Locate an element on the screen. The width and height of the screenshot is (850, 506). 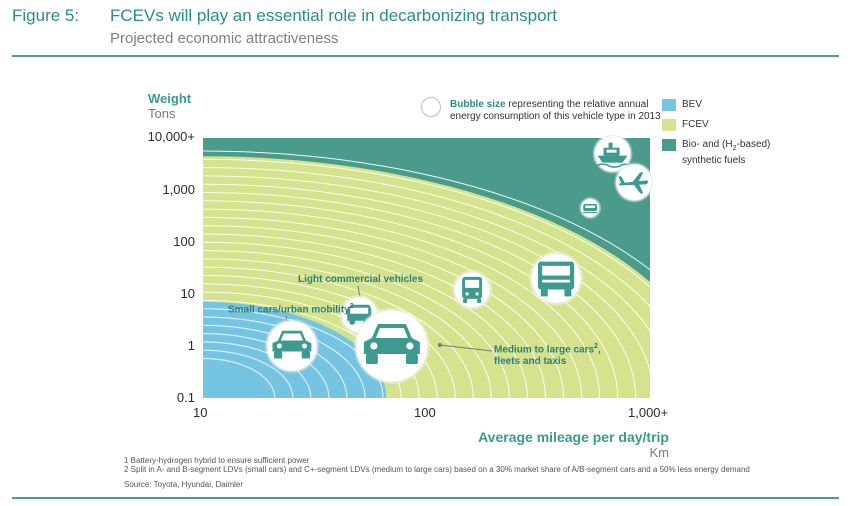
legend-label-bio-sub: 2 is located at coordinates (734, 148).